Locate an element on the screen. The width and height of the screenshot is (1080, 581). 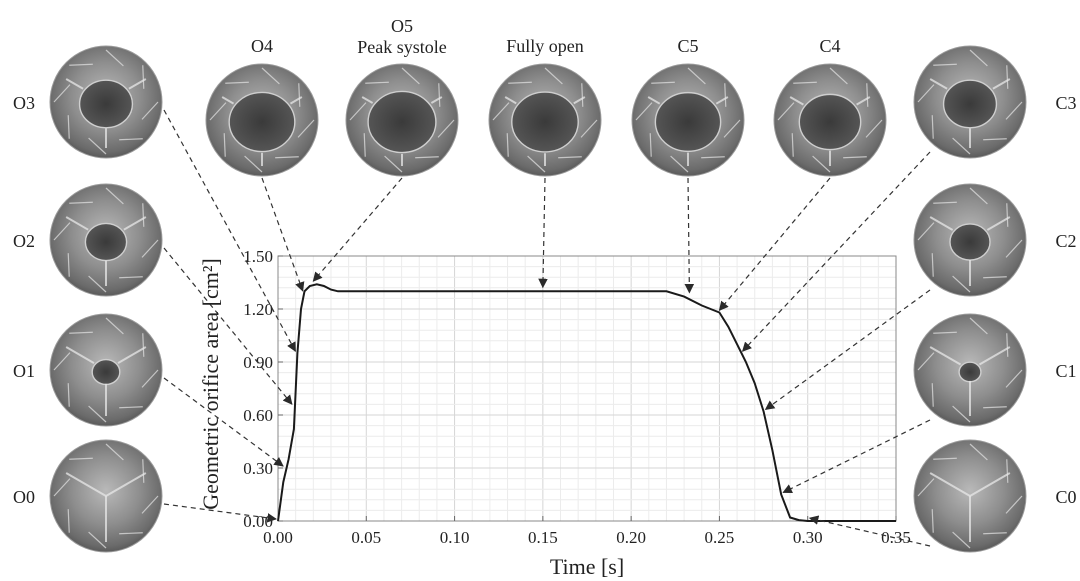
stage-label: O5 Peak systole is located at coordinates (402, 36).